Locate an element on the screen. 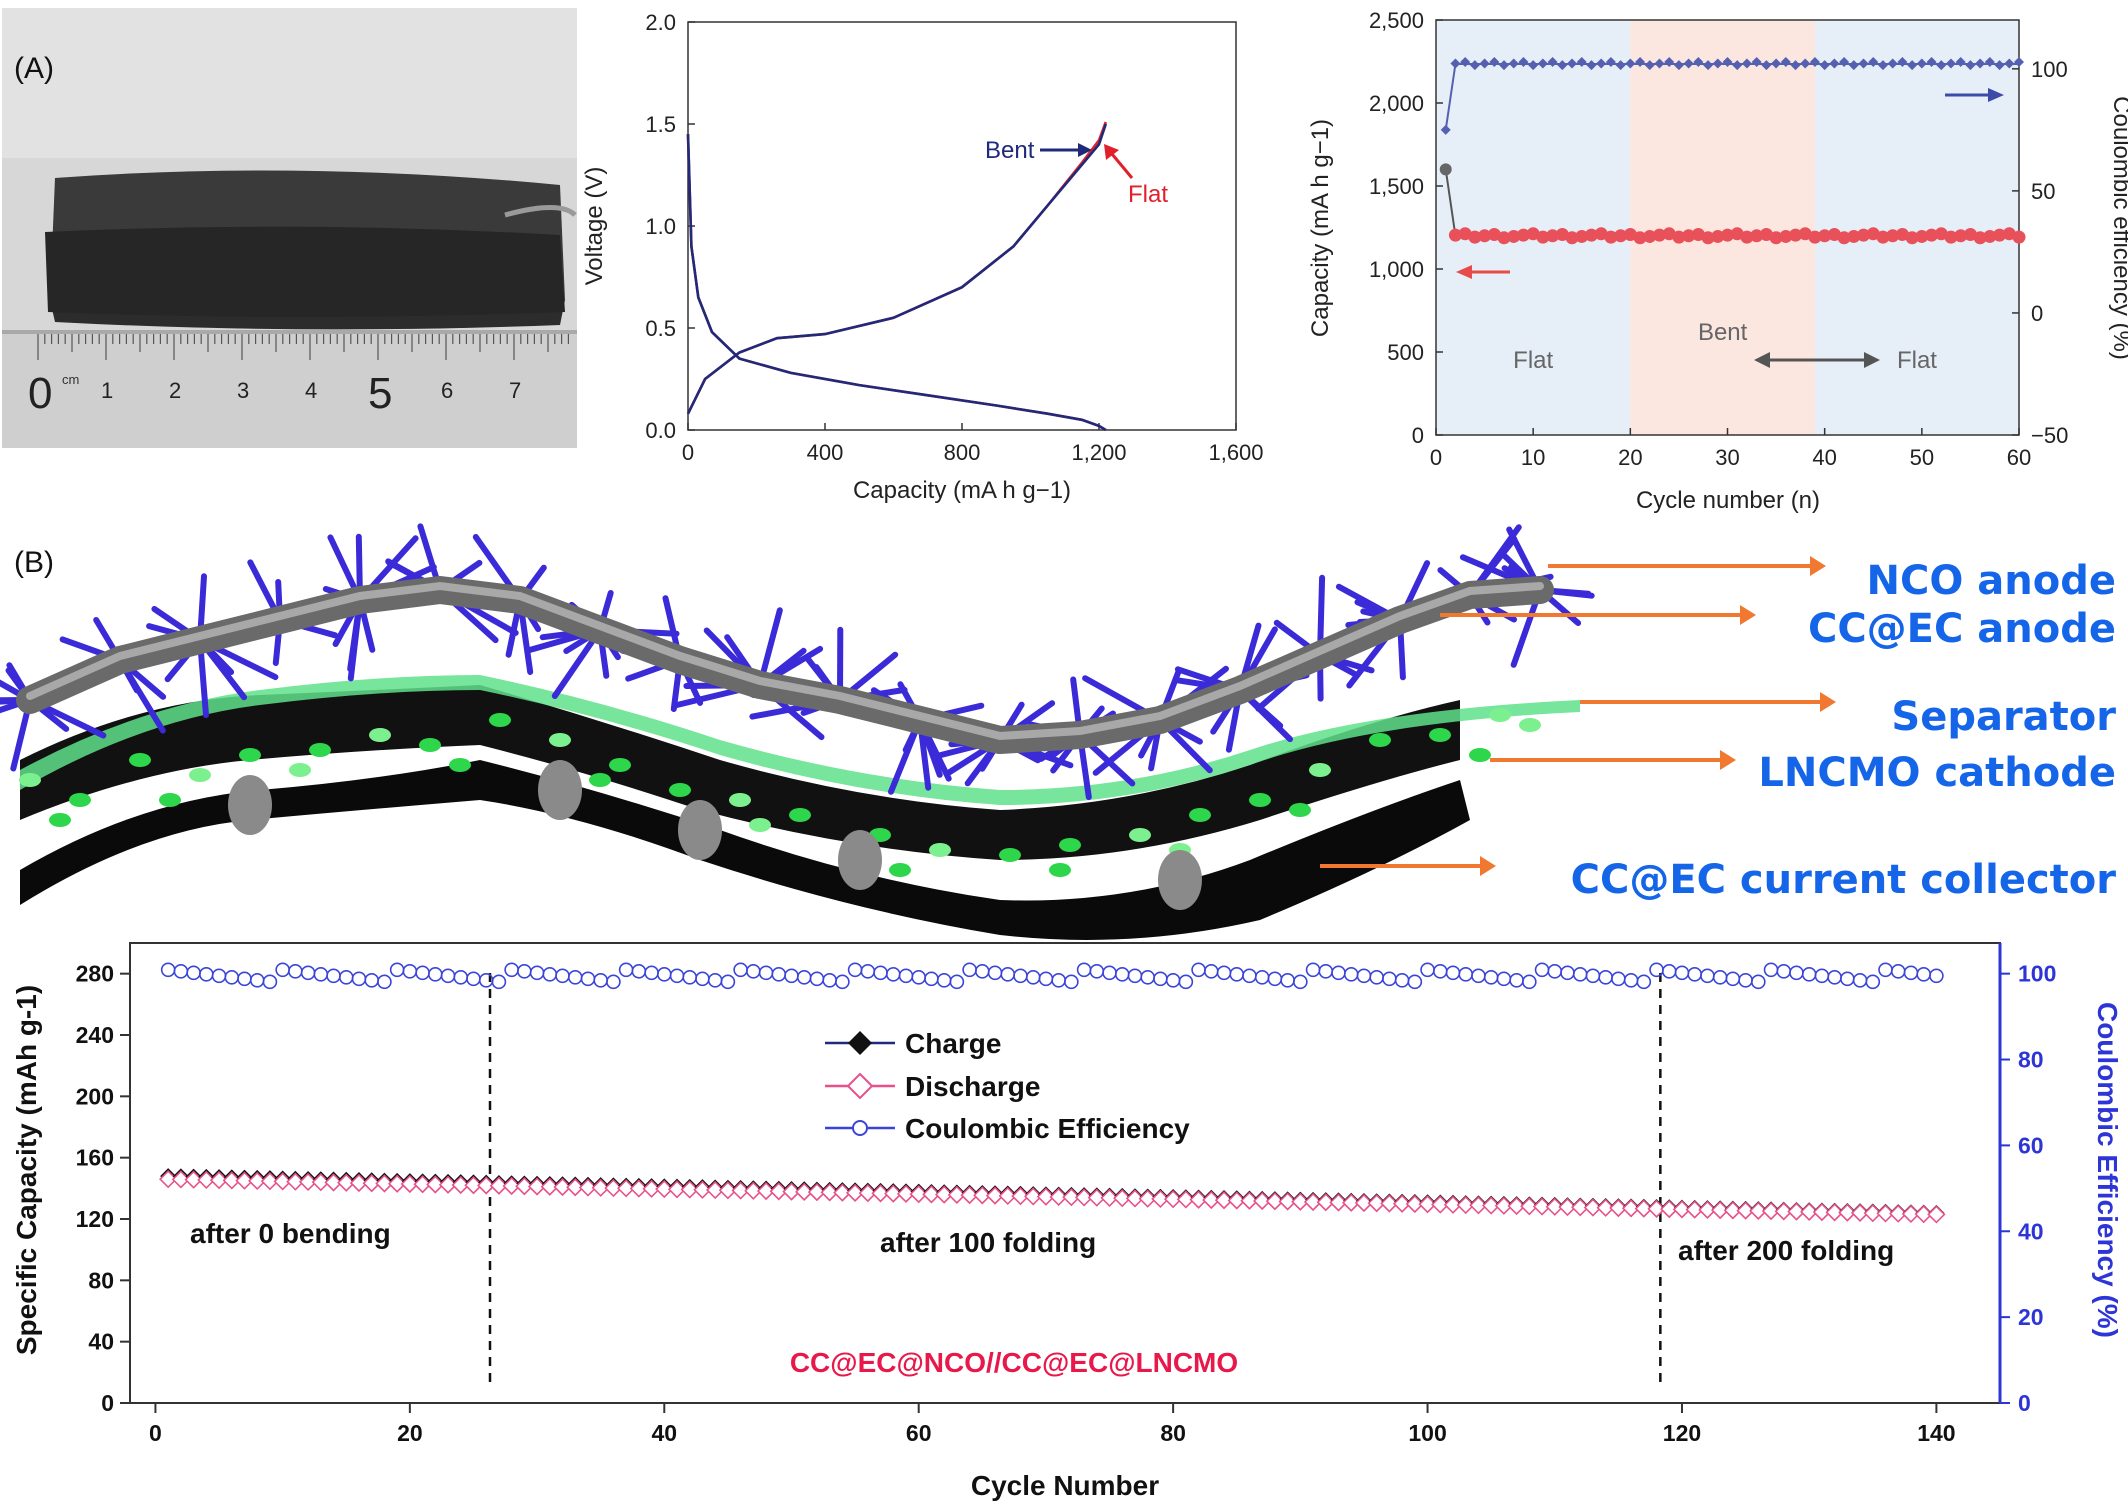 This screenshot has height=1507, width=2128. efficiency-arrowhead is located at coordinates (1996, 95).